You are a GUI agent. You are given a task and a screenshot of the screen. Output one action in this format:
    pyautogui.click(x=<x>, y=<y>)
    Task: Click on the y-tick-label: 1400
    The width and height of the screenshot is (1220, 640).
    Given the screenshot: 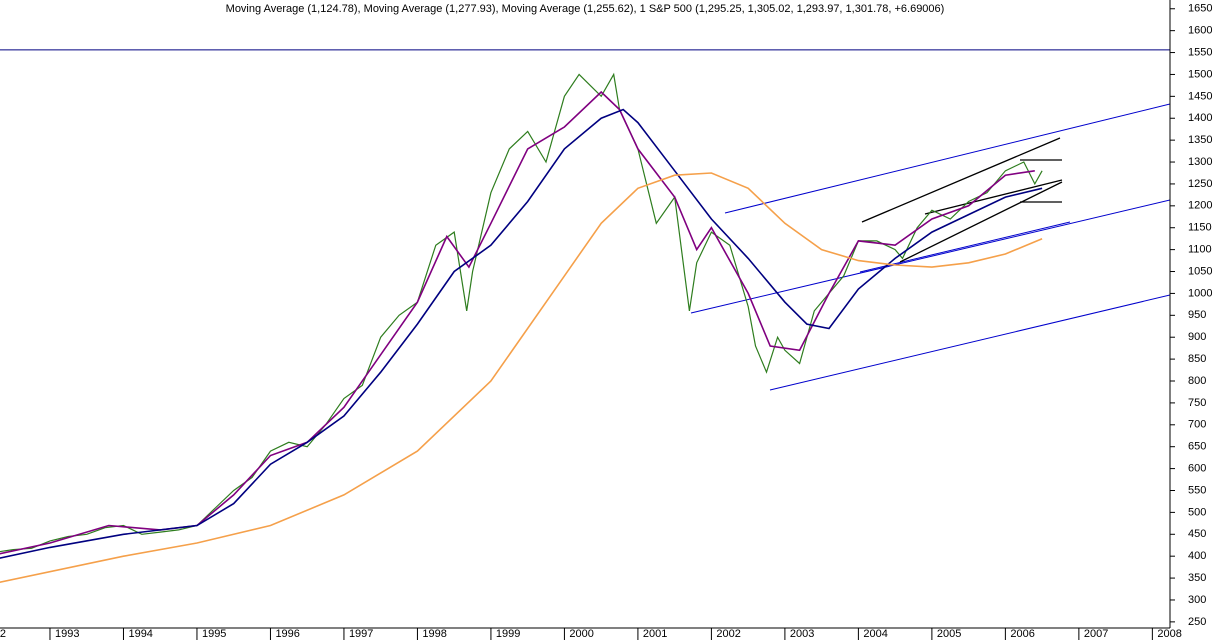 What is the action you would take?
    pyautogui.click(x=1200, y=118)
    